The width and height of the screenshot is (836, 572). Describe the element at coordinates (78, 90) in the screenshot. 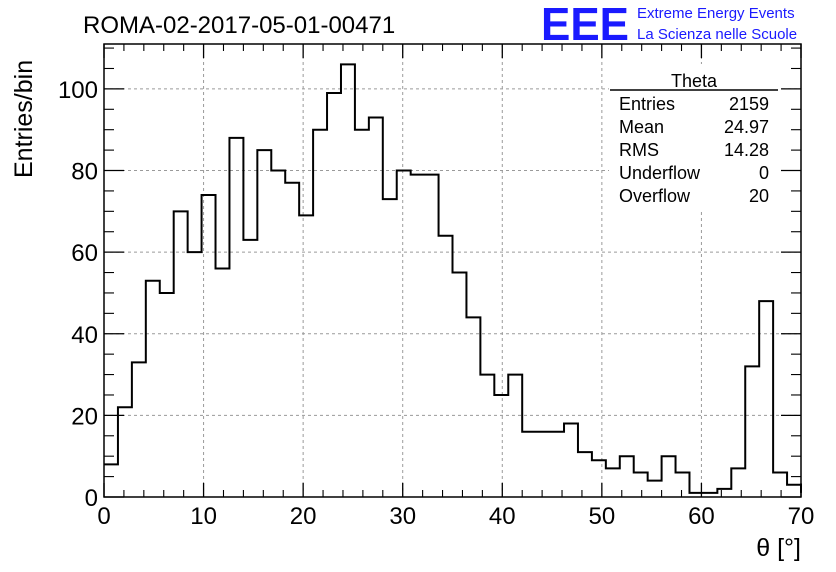

I see `y-tick-label: 100` at that location.